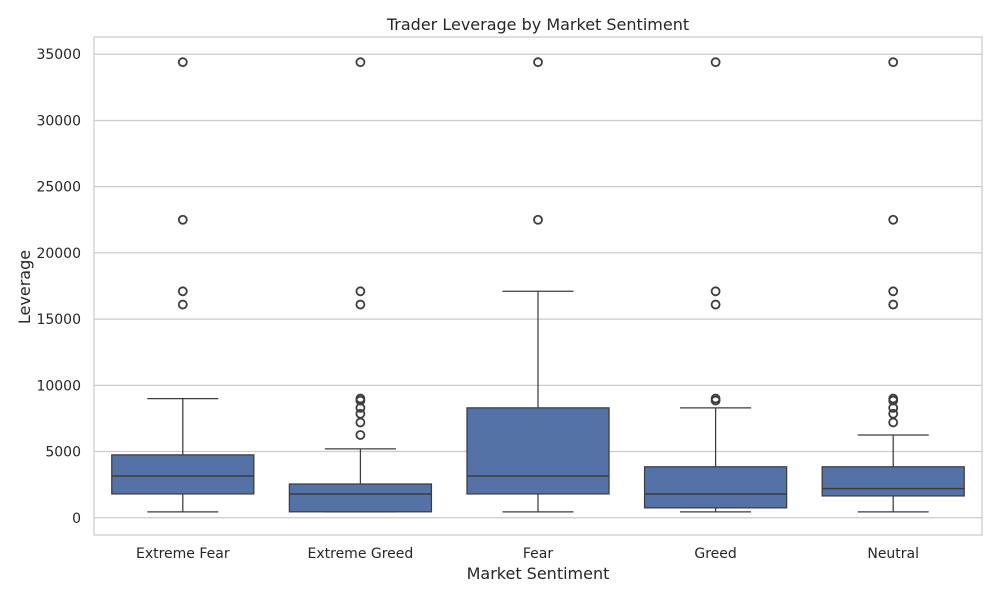  What do you see at coordinates (537, 24) in the screenshot?
I see `chart-title: Trader Leverage by Market Sentiment` at bounding box center [537, 24].